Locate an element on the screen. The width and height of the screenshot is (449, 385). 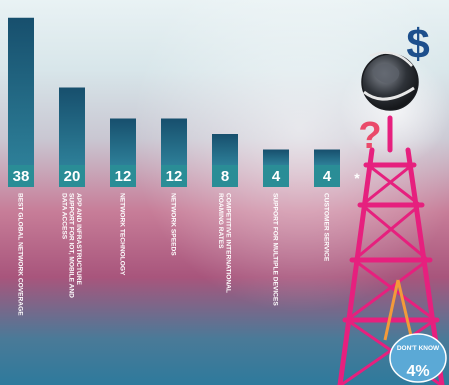
value-label-1: 20 is located at coordinates (72, 176).